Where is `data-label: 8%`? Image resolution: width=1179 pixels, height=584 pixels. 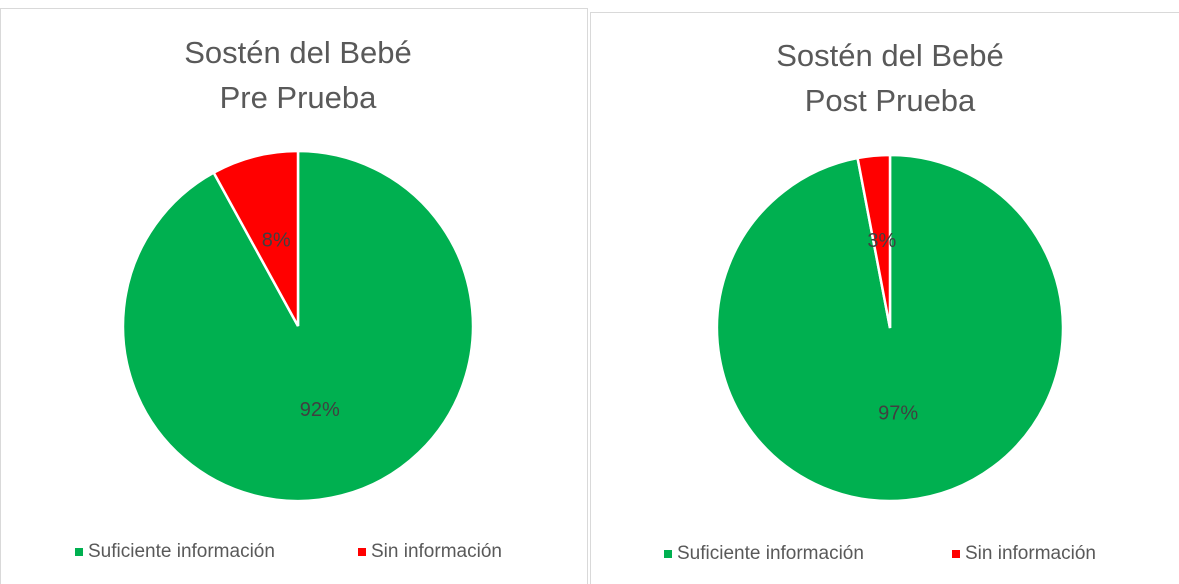 data-label: 8% is located at coordinates (276, 241).